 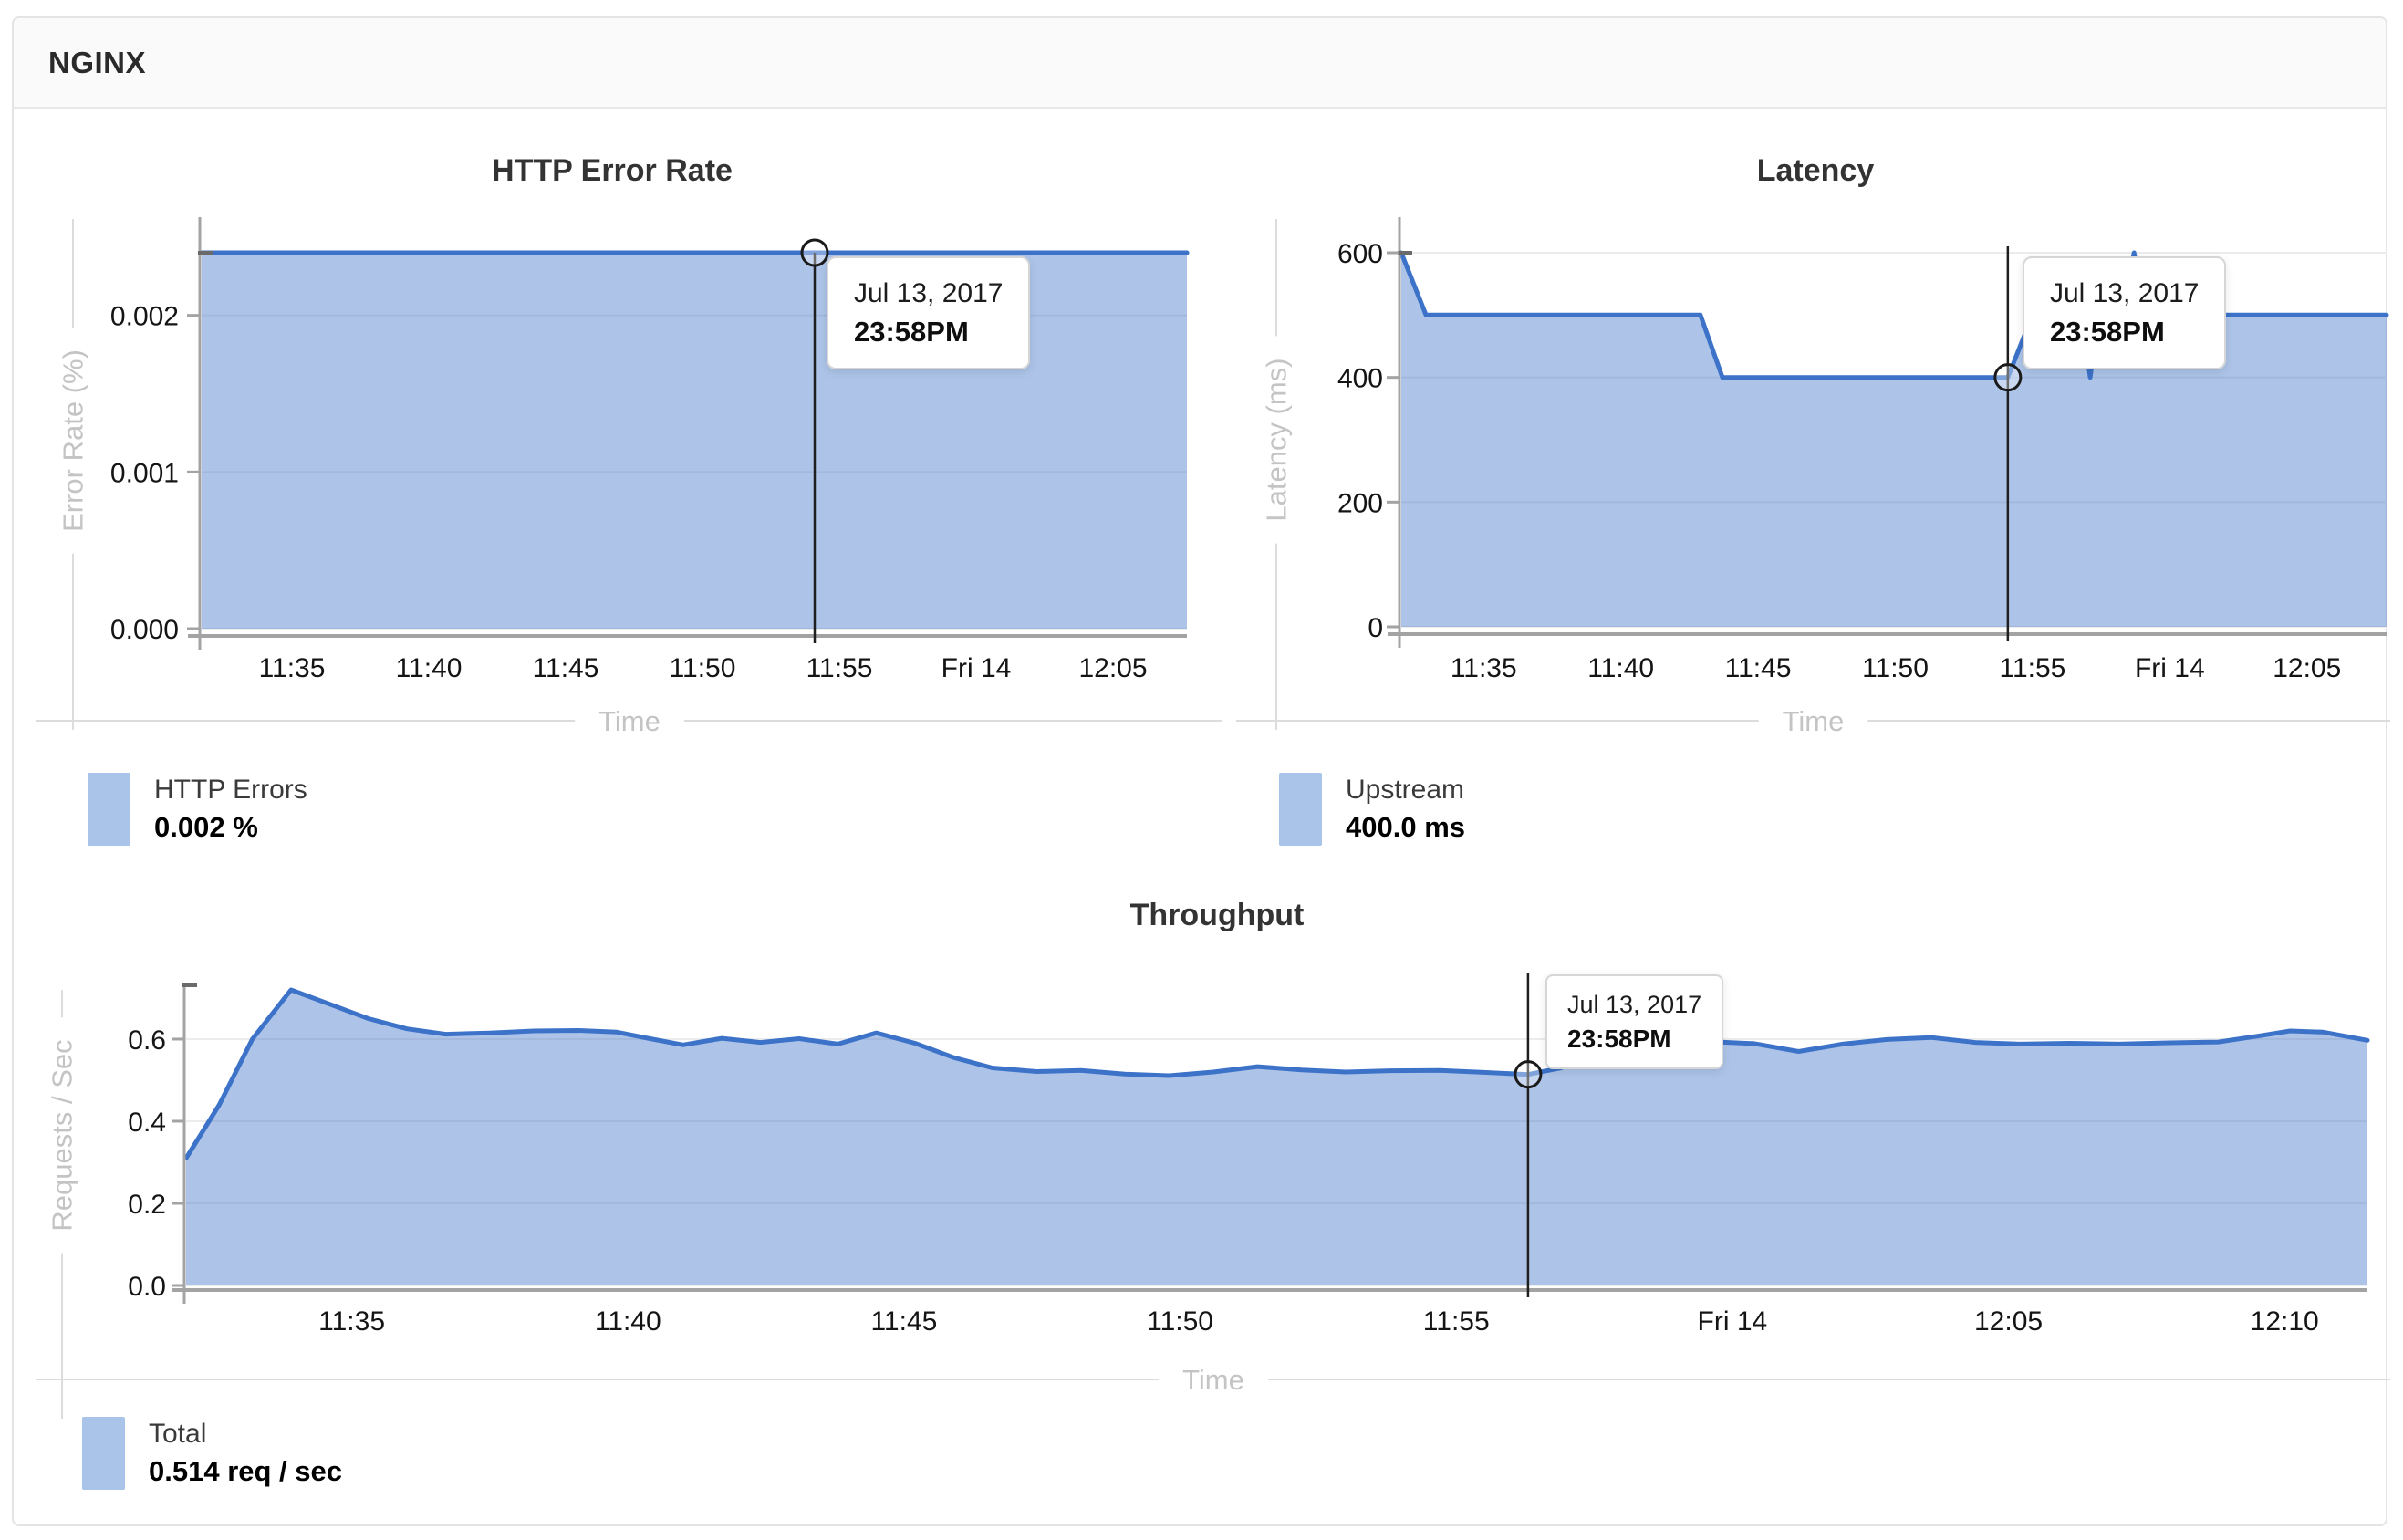 I want to click on legend-label: Total, so click(x=178, y=1434).